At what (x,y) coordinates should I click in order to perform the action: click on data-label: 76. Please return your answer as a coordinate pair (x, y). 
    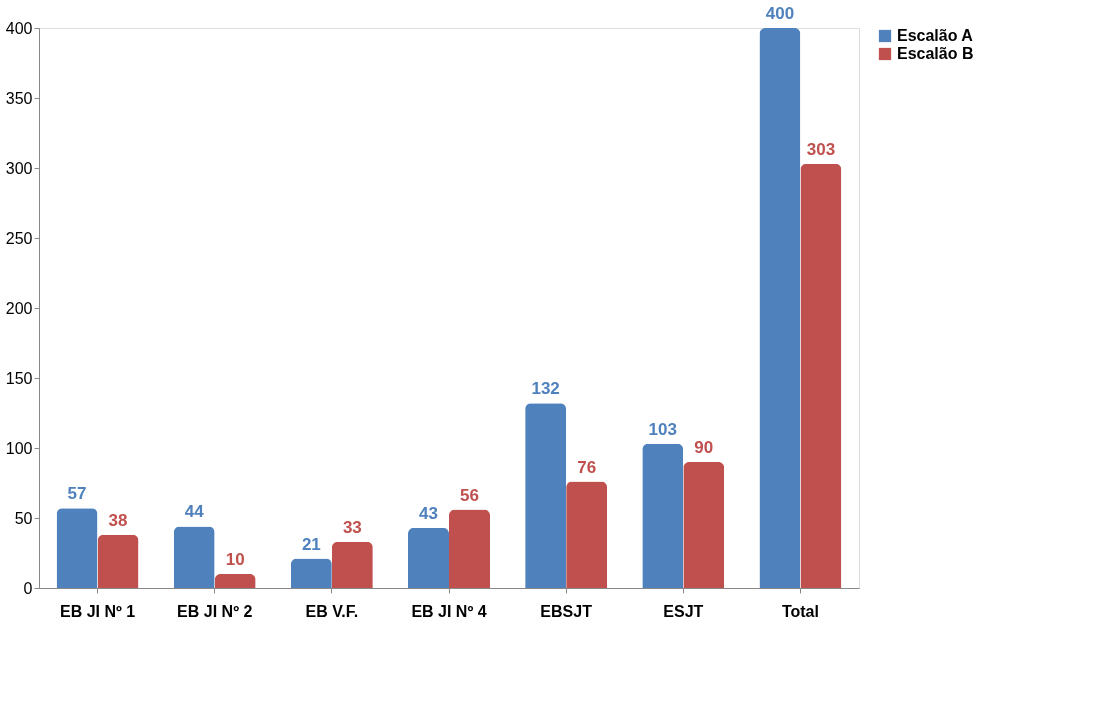
    Looking at the image, I should click on (587, 467).